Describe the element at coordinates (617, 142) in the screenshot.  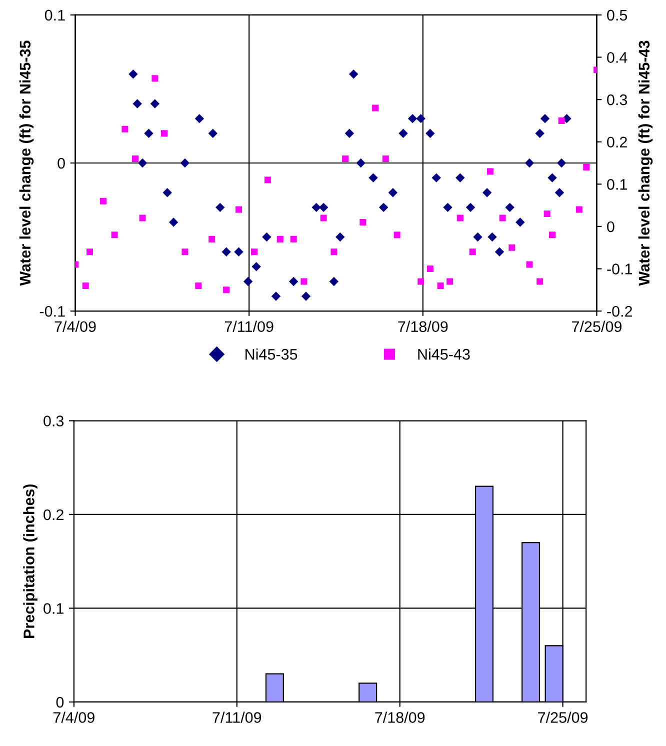
I see `y2-tick-label: 0.2` at that location.